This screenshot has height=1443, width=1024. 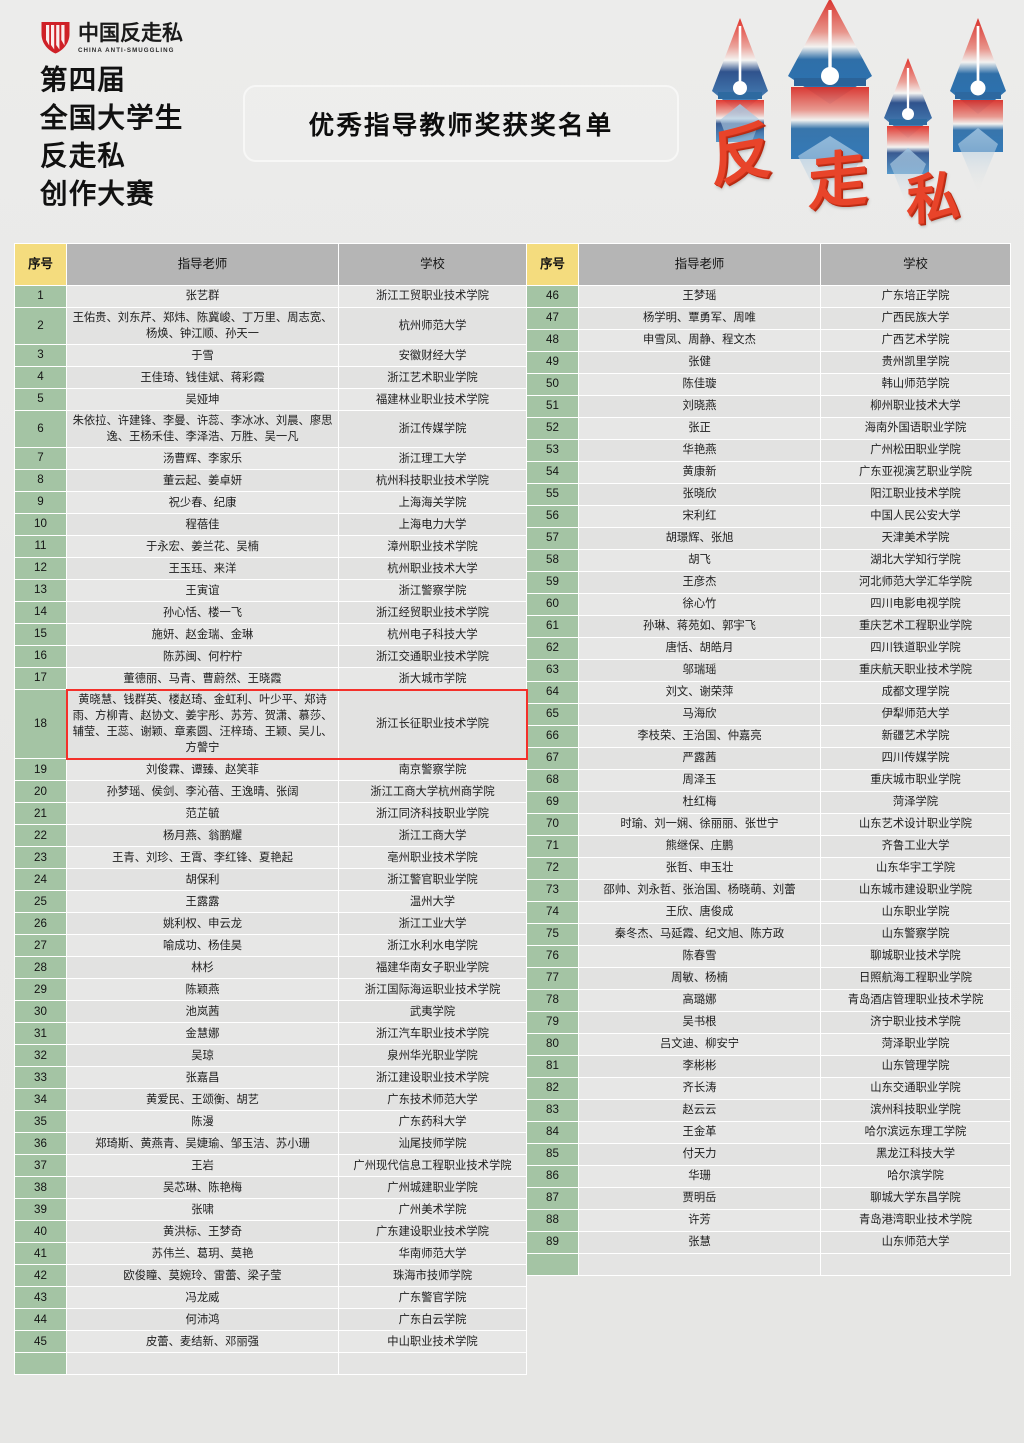 What do you see at coordinates (915, 1110) in the screenshot?
I see `cell-school: 滨州科技职业学院` at bounding box center [915, 1110].